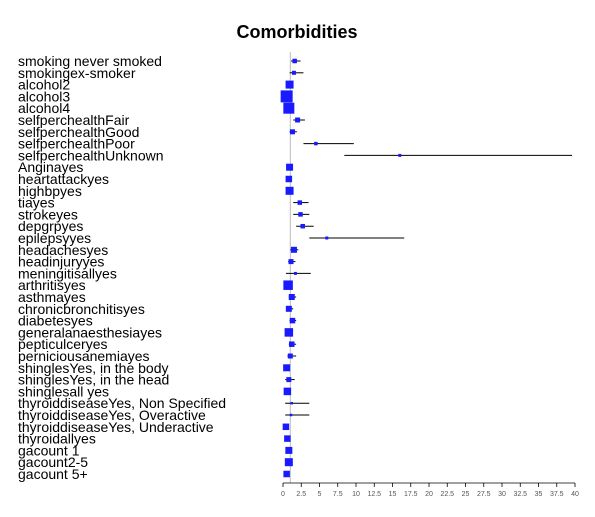 The width and height of the screenshot is (595, 517). Describe the element at coordinates (520, 494) in the screenshot. I see `x-tick-label: 32.5` at that location.